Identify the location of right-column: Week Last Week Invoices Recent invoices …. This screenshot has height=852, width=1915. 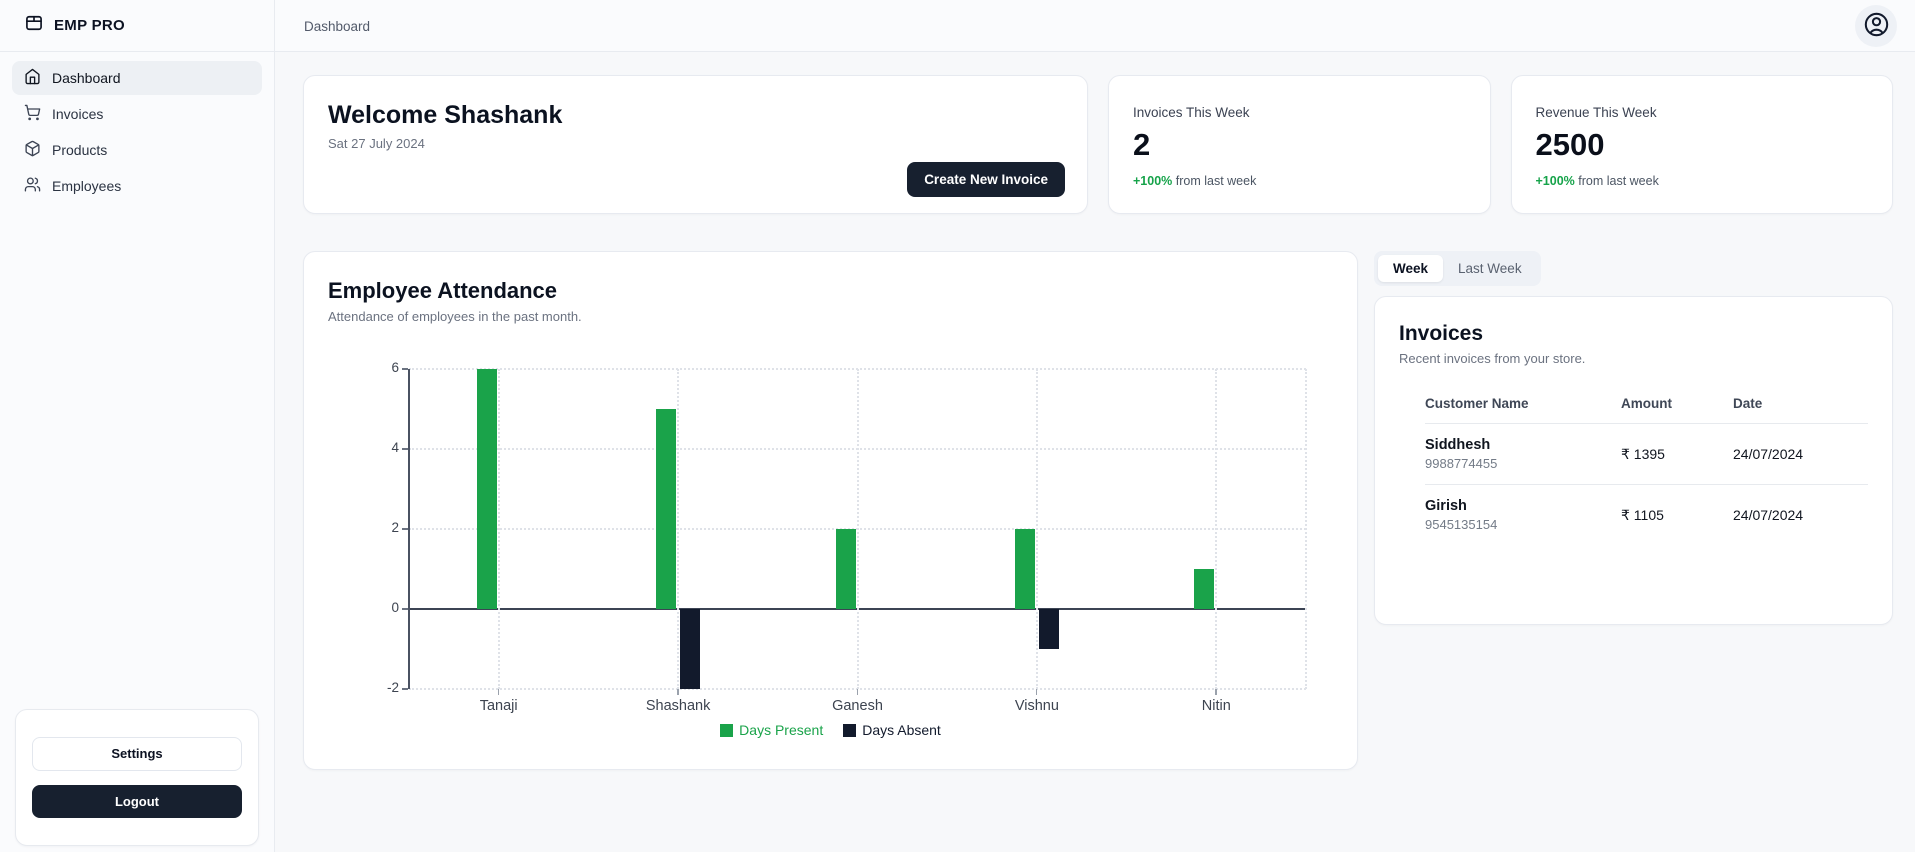
(1633, 438).